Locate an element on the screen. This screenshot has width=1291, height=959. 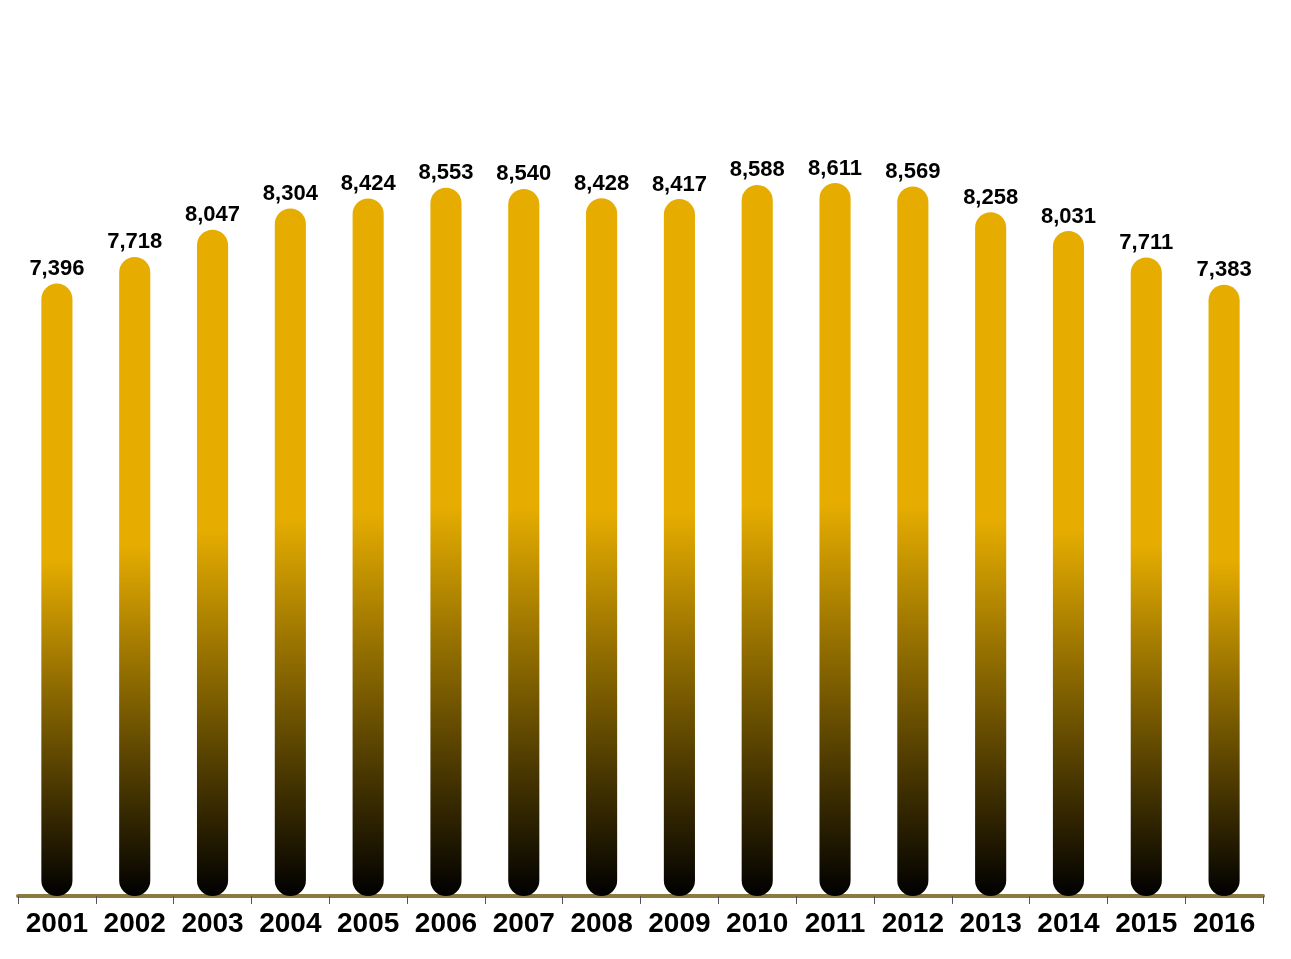
x-tick-label: 2006 is located at coordinates (446, 922).